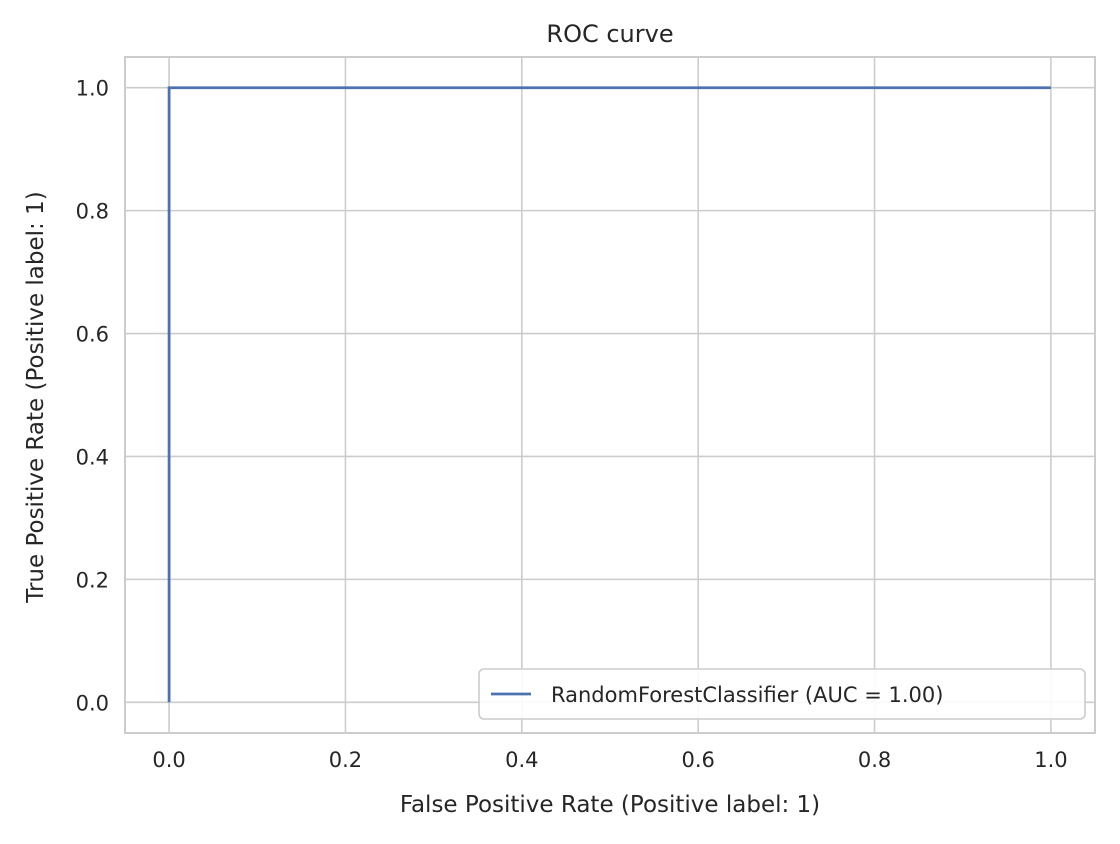 This screenshot has width=1120, height=844. Describe the element at coordinates (874, 760) in the screenshot. I see `x-tick-label: 0.8` at that location.